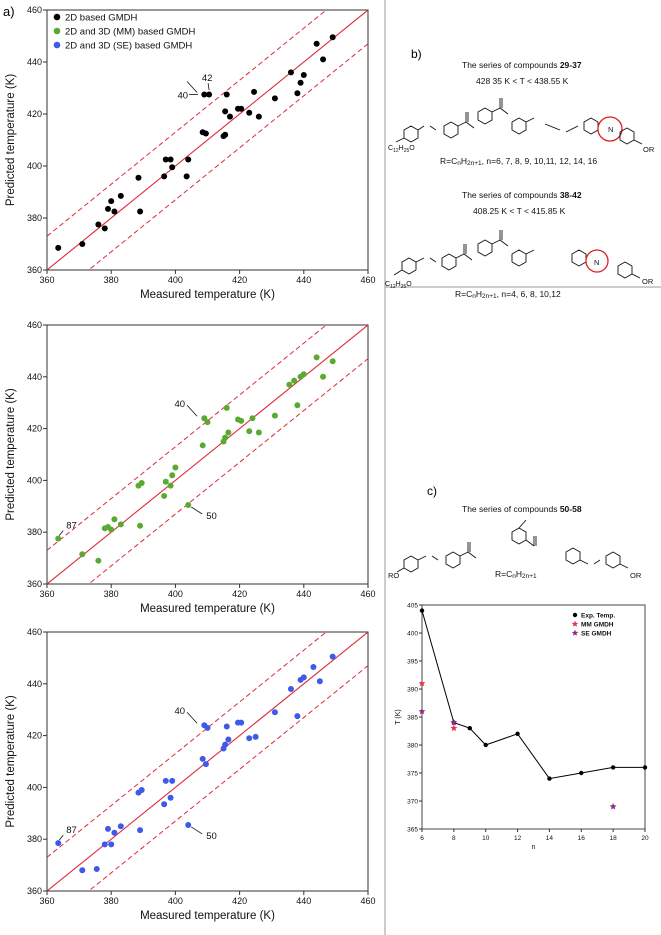 The height and width of the screenshot is (935, 661). Describe the element at coordinates (34, 10) in the screenshot. I see `y-tick-label: 460` at that location.